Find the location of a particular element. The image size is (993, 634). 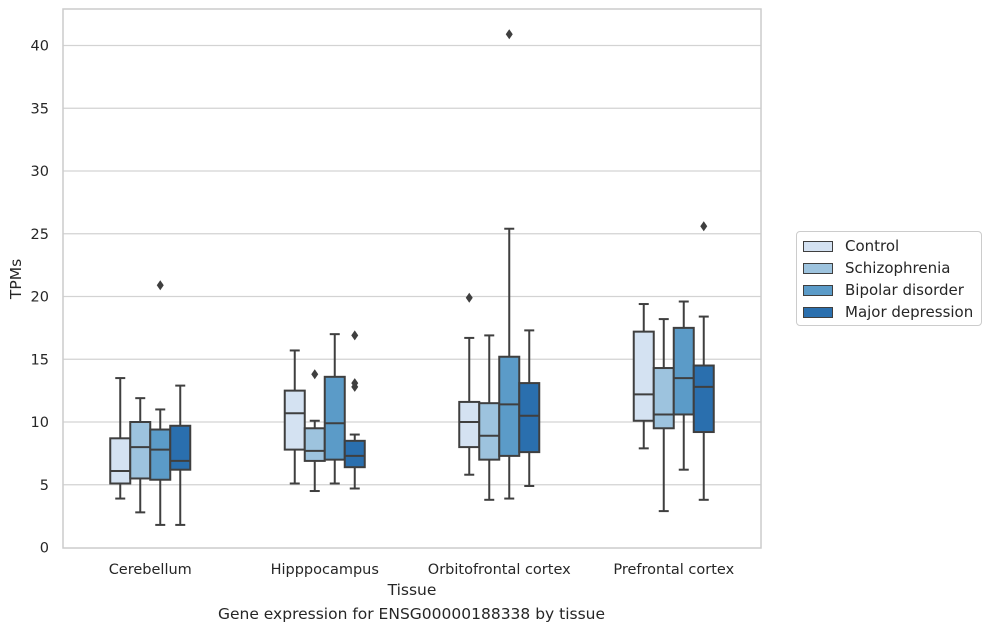

box-group-bipolar-disorder-prefrontal-cortex is located at coordinates (683, 385).